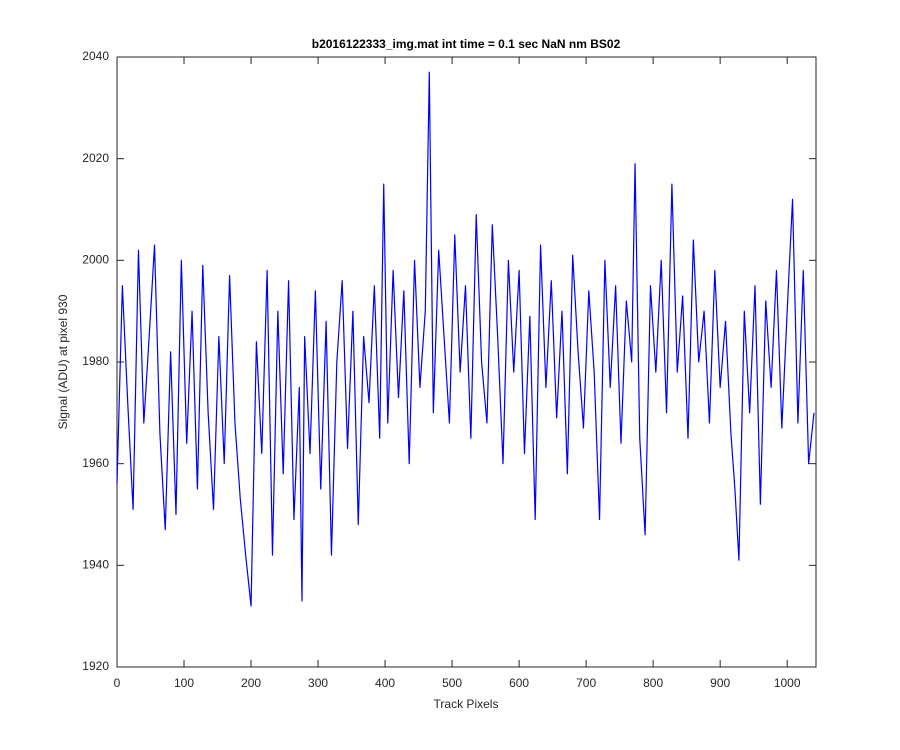  I want to click on x-tick-label: 100, so click(184, 683).